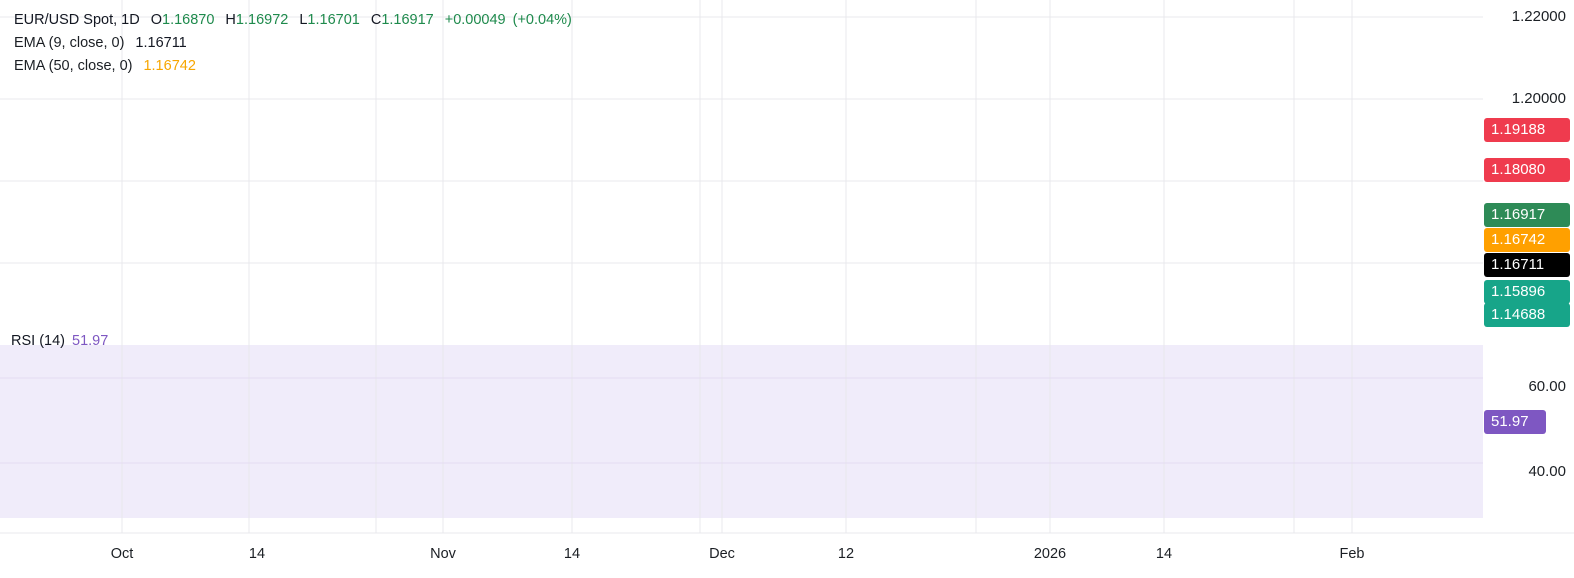  I want to click on low-value: 1.16701, so click(333, 20).